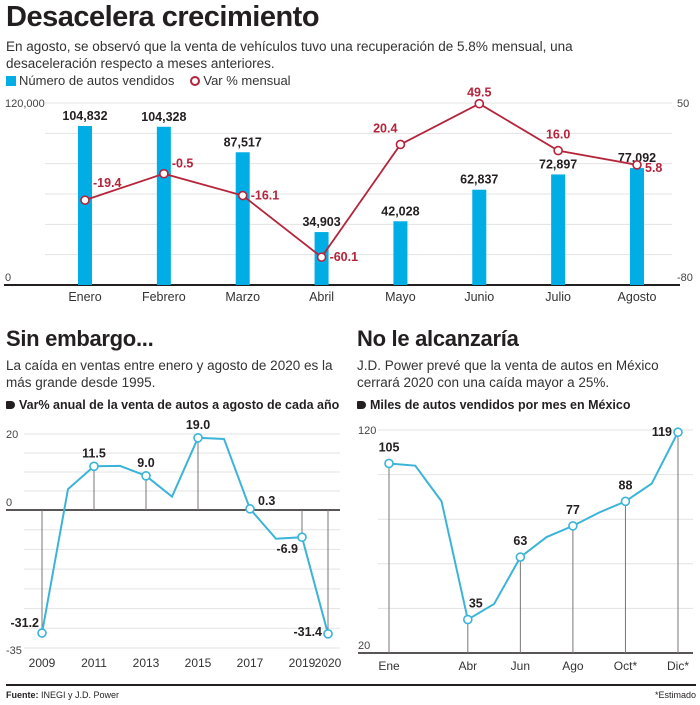  Describe the element at coordinates (662, 432) in the screenshot. I see `point-value-label: 119` at that location.